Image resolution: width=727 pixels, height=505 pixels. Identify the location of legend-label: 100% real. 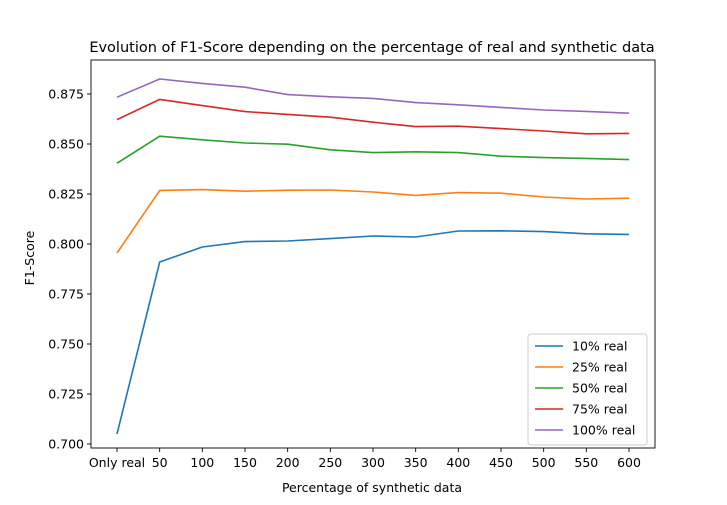
(603, 430).